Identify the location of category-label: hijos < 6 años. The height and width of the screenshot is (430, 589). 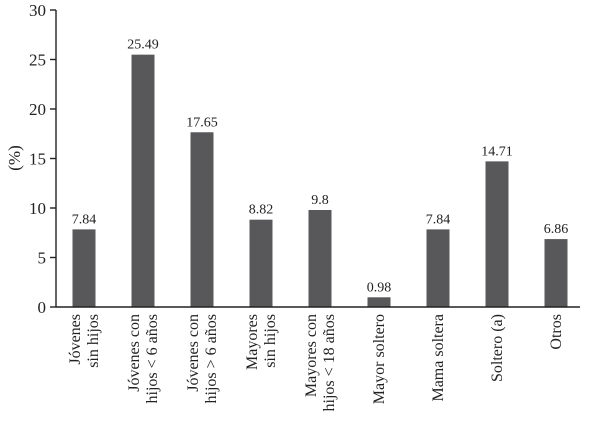
(152, 358).